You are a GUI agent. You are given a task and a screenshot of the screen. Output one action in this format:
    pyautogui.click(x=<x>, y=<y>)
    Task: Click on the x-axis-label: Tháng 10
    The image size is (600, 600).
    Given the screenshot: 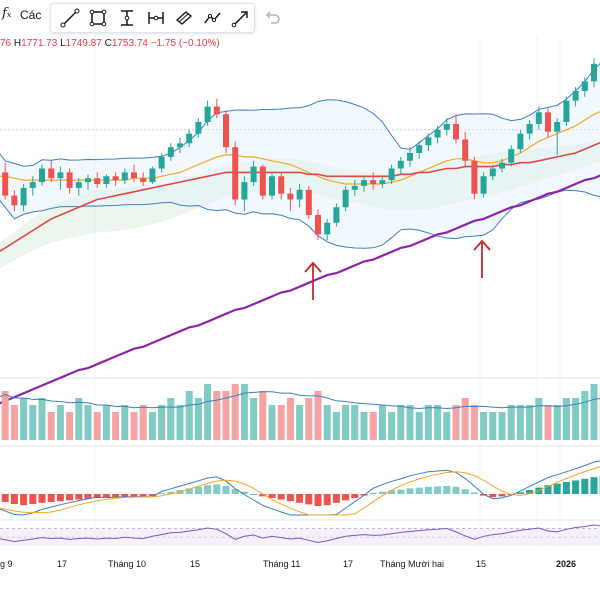 What is the action you would take?
    pyautogui.click(x=127, y=564)
    